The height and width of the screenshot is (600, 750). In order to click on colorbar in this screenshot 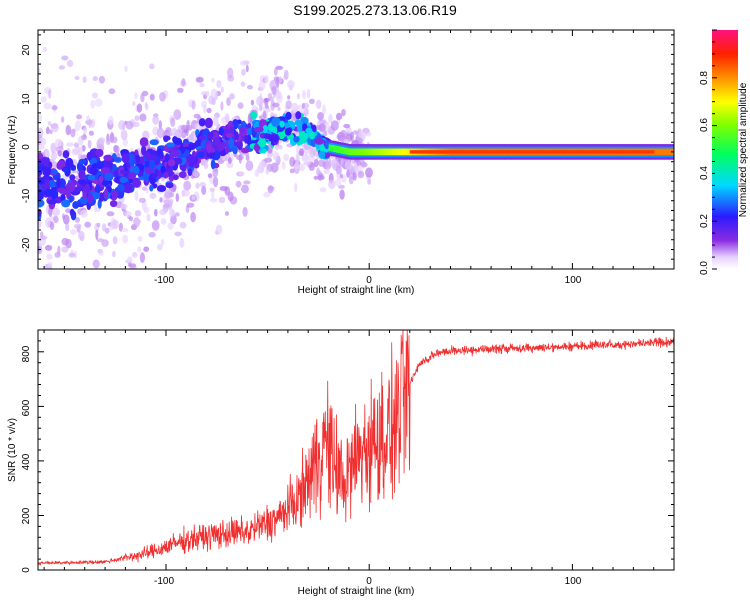, I will do `click(725, 149)`.